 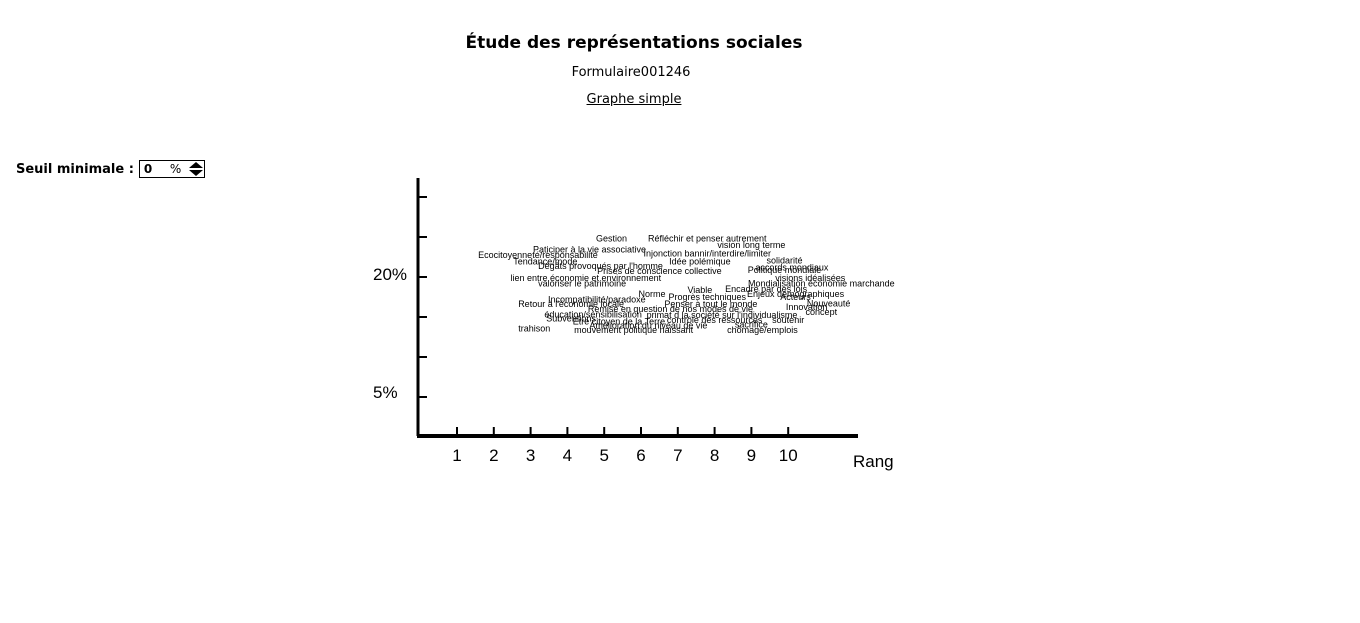 What do you see at coordinates (582, 284) in the screenshot?
I see `word-label: valoriser le patrimoine` at bounding box center [582, 284].